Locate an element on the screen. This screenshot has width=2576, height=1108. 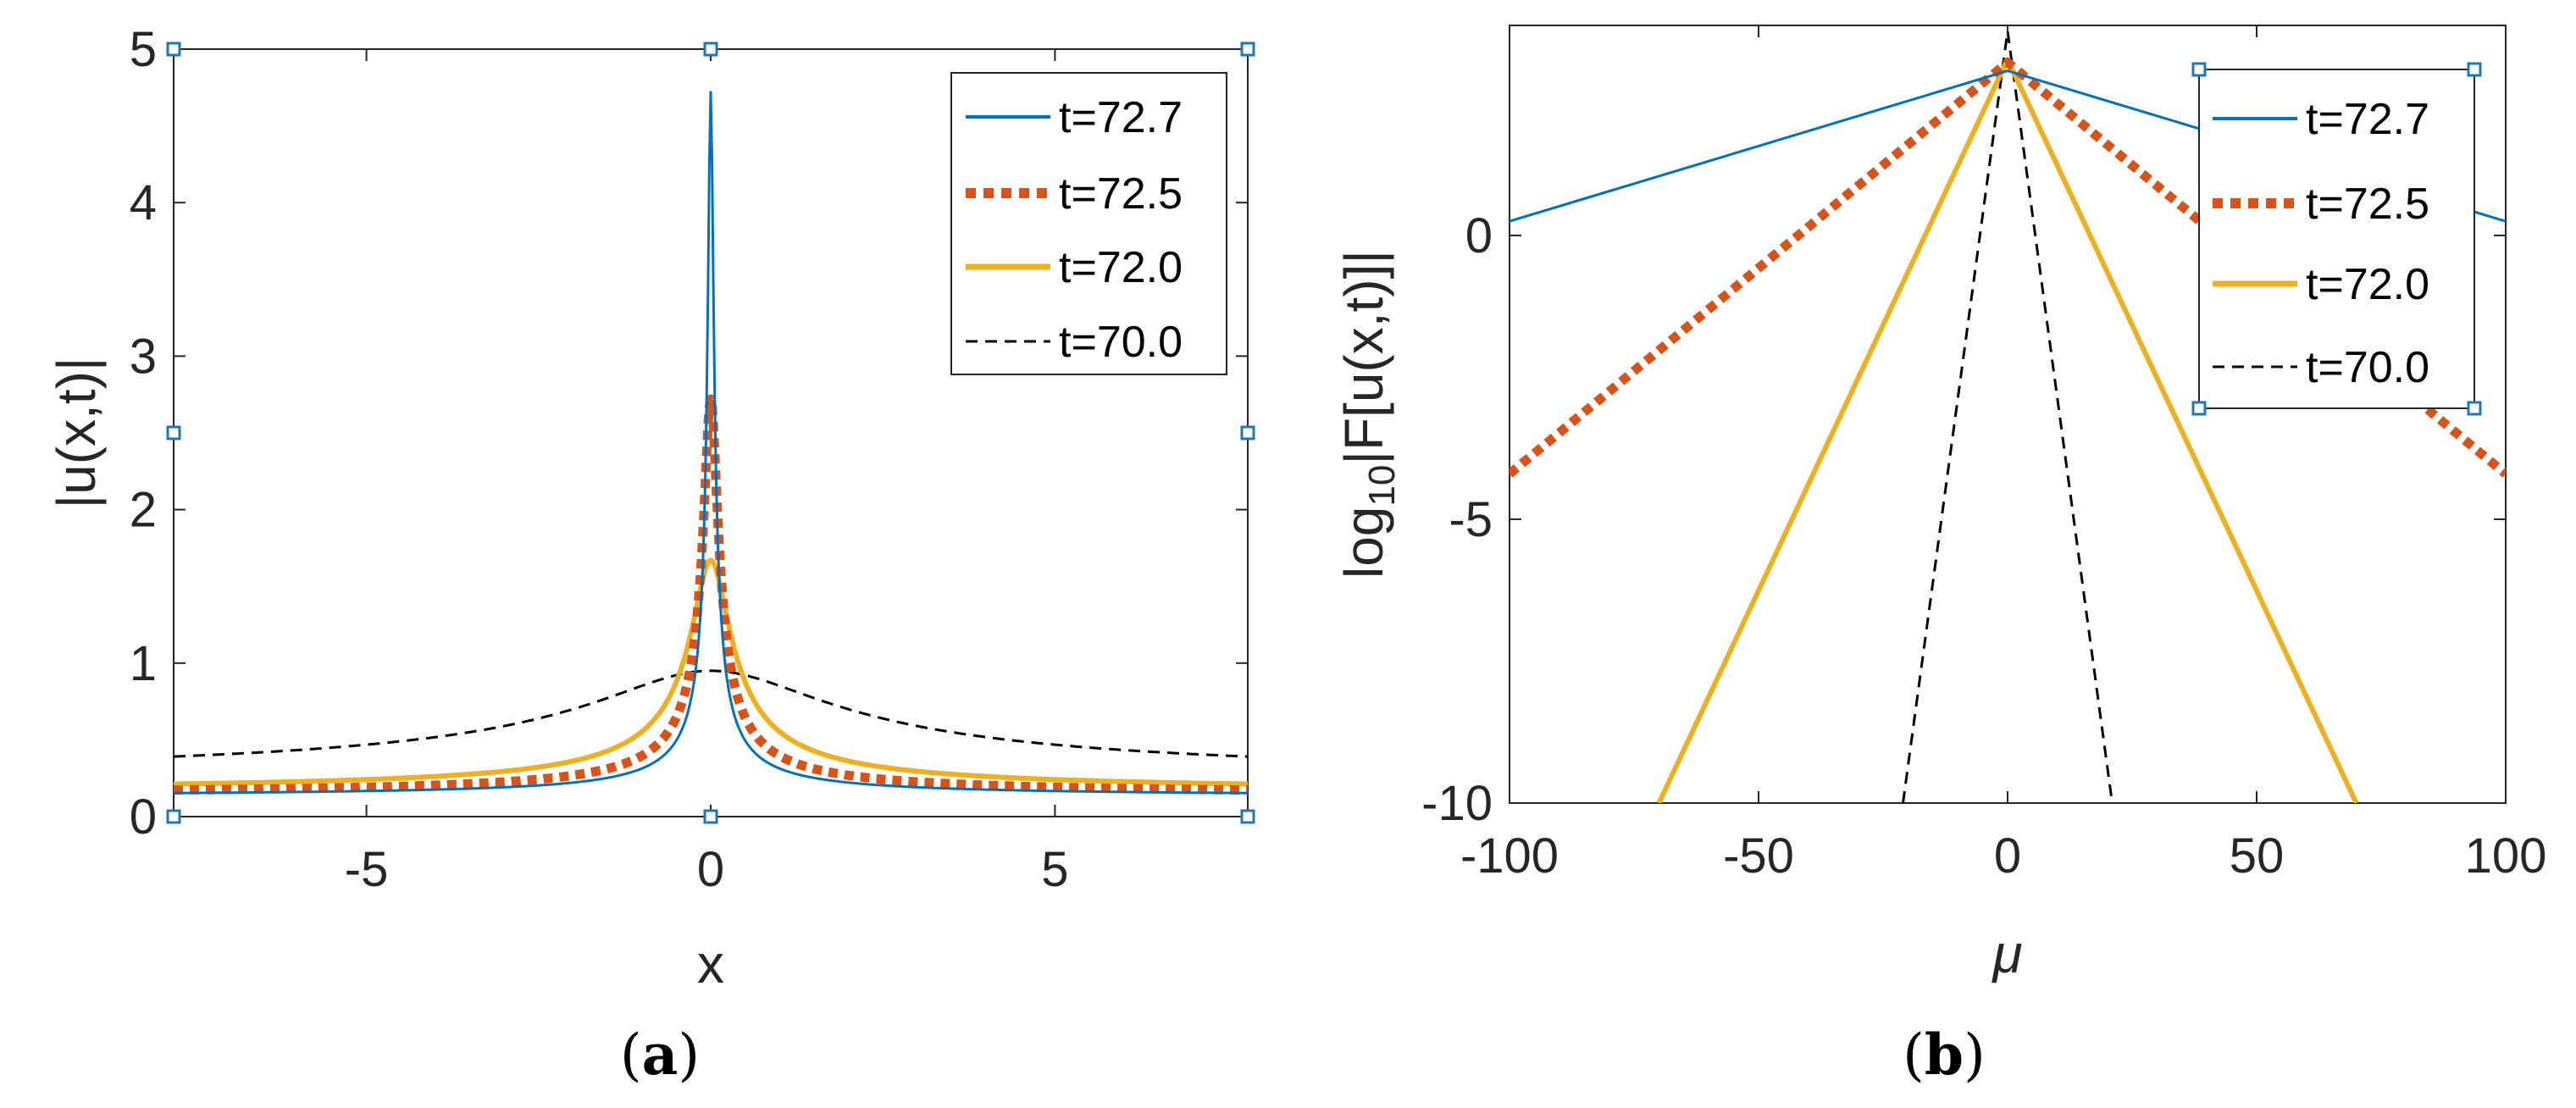
resize-handle-a-tl is located at coordinates (173, 49).